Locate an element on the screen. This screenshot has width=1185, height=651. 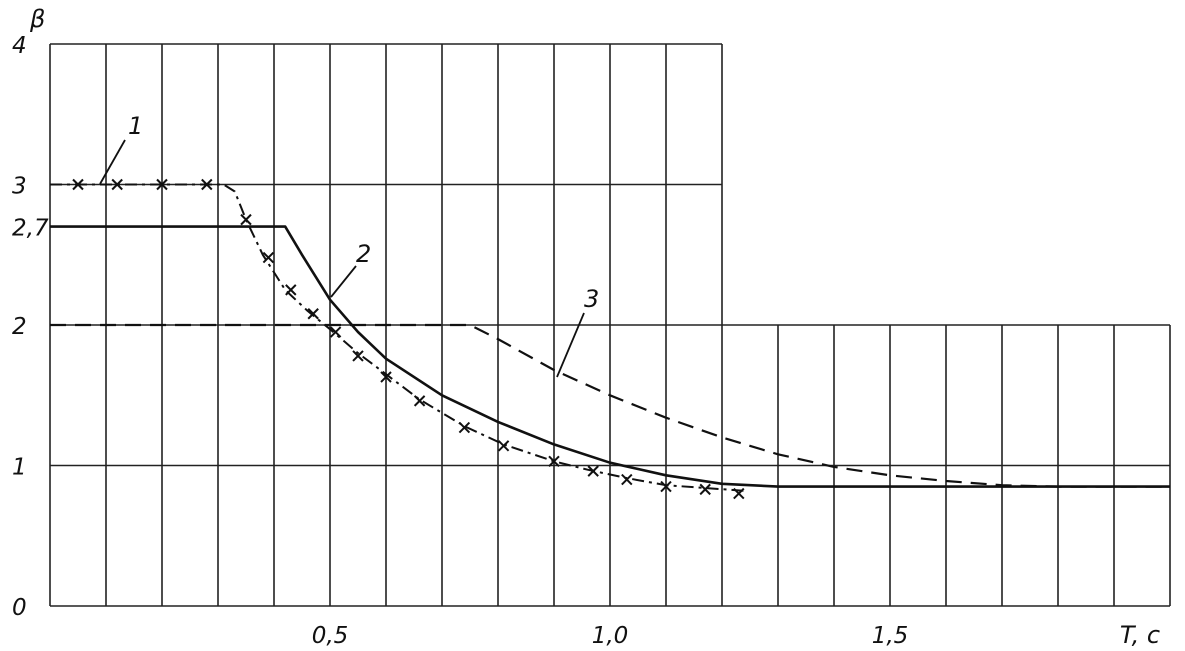
y-tick-label: 4 is located at coordinates (19, 46).